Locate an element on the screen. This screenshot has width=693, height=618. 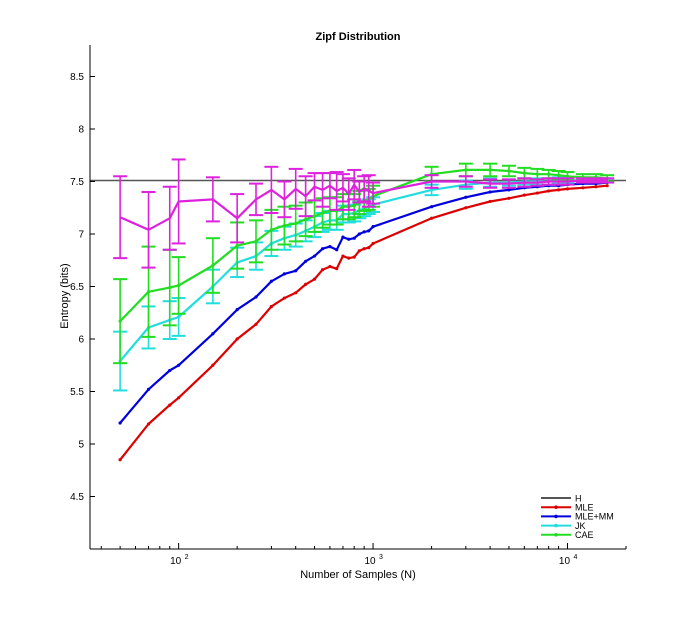
y-tick-label: 7.5 is located at coordinates (77, 182).